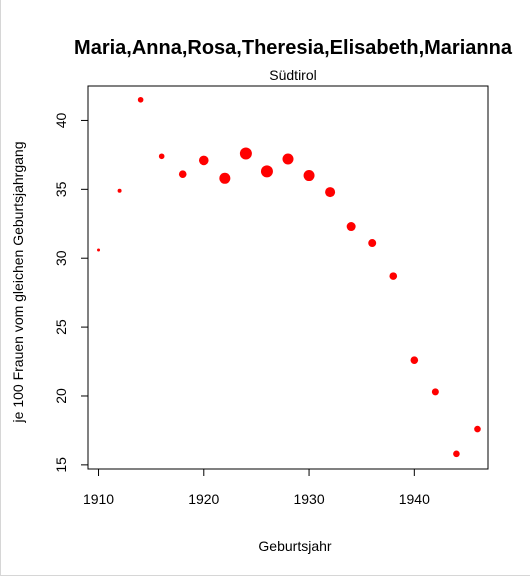  I want to click on y-tick-label: 25, so click(61, 327).